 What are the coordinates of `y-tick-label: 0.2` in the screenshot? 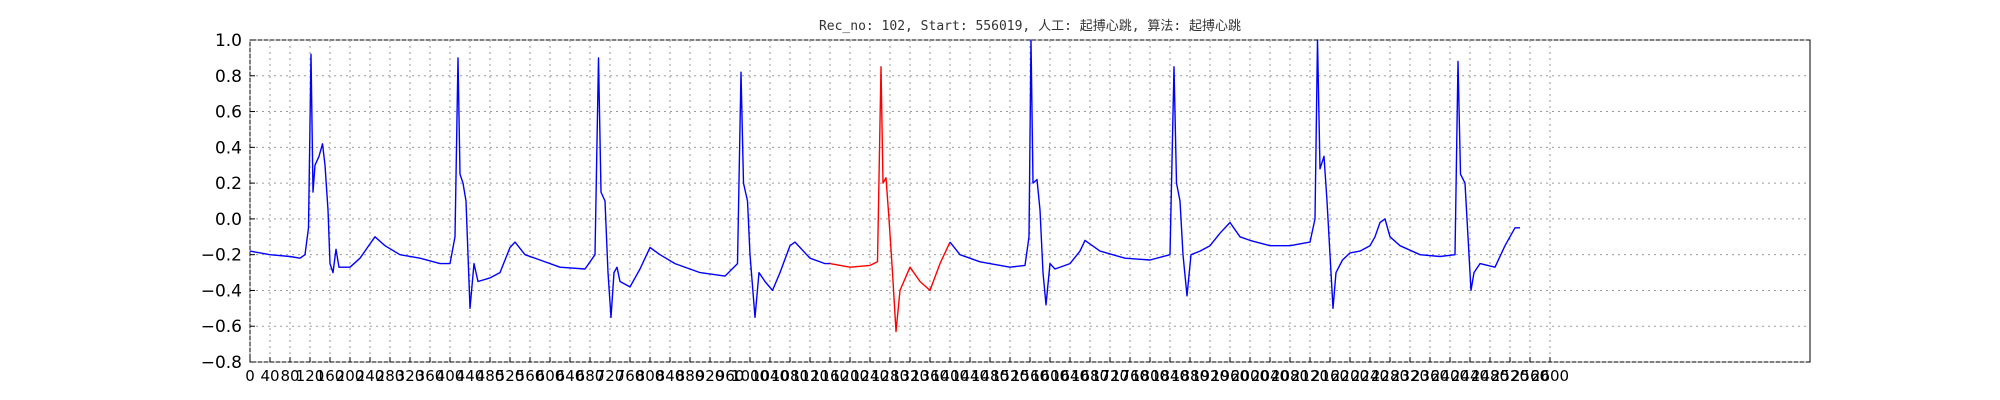 It's located at (228, 184).